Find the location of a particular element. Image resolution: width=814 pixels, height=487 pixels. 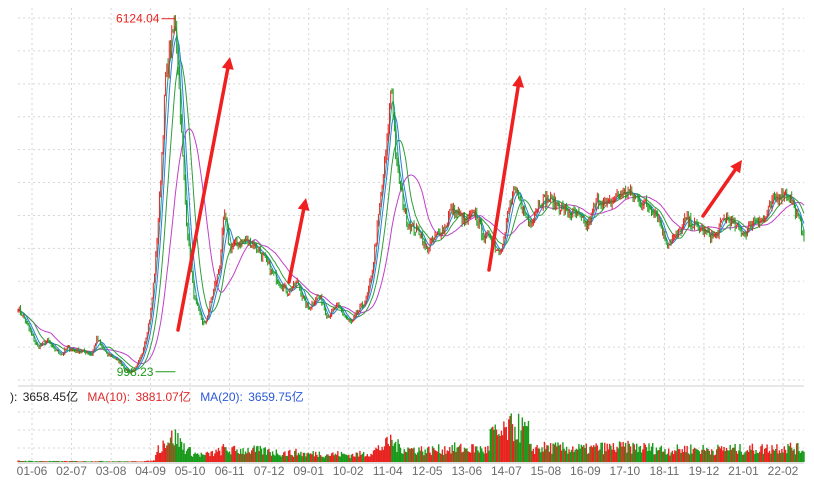

x-tick-label: 17-10 is located at coordinates (625, 471).